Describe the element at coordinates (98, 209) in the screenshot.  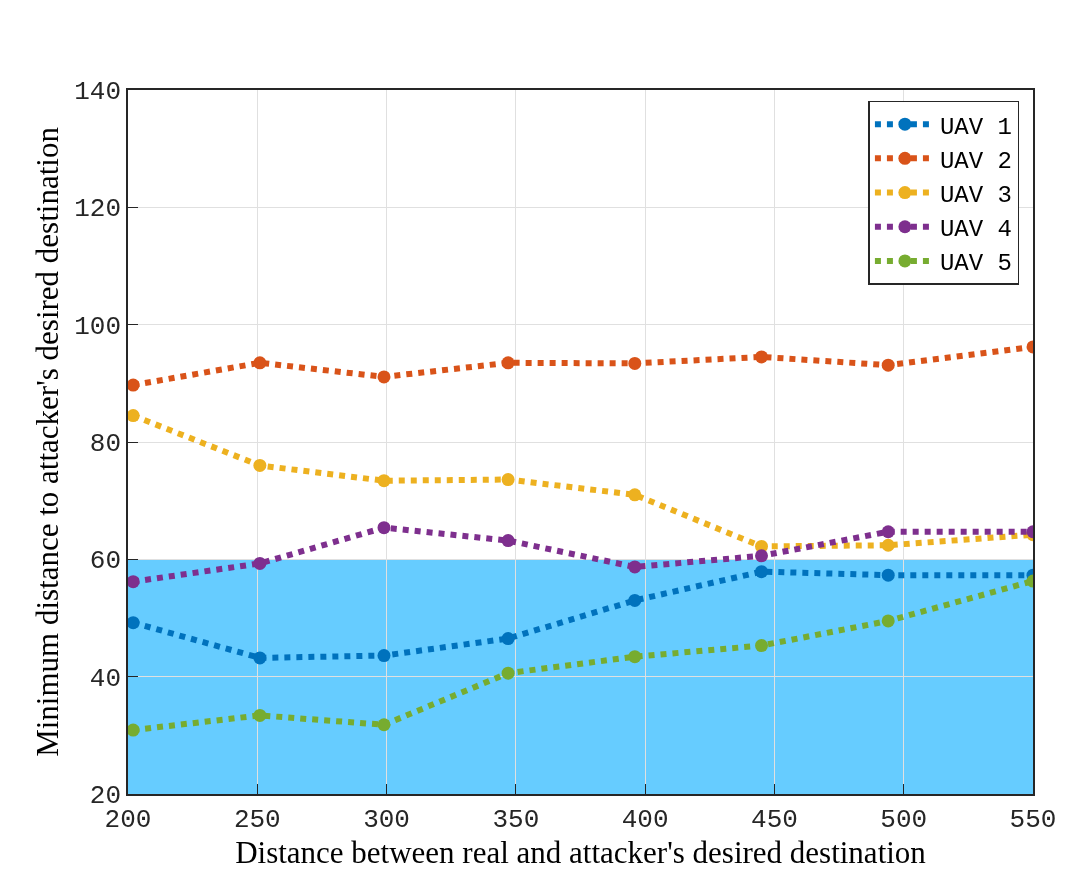
I see `y-tick-label: 120` at that location.